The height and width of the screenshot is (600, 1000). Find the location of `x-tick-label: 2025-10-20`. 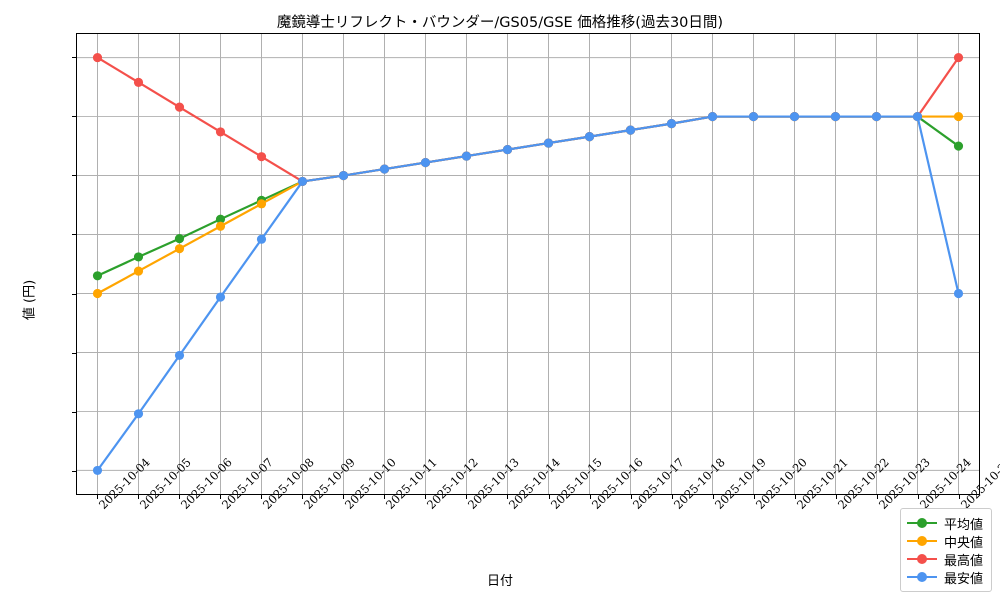

x-tick-label: 2025-10-20 is located at coordinates (781, 483).